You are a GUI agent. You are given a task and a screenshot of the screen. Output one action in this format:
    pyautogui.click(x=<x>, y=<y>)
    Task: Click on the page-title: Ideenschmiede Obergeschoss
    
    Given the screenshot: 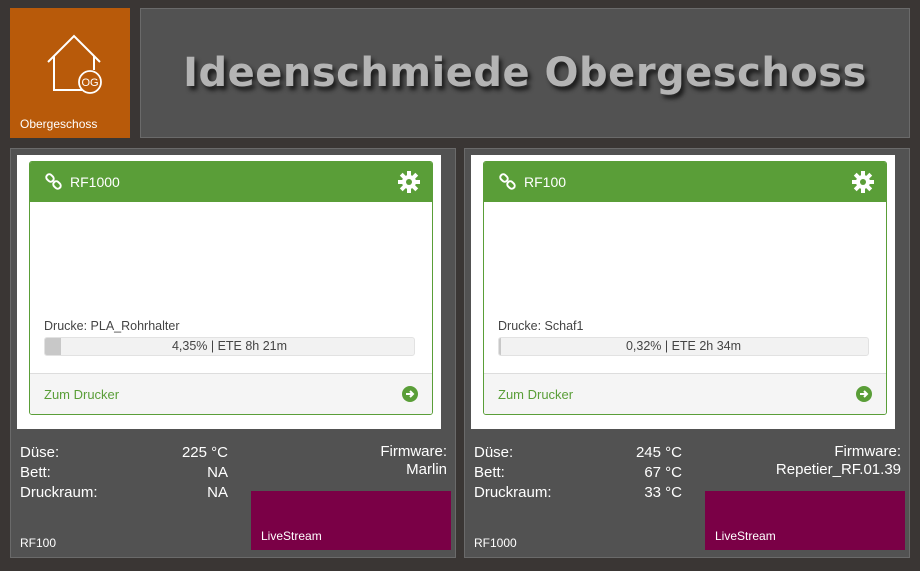 What is the action you would take?
    pyautogui.click(x=525, y=73)
    